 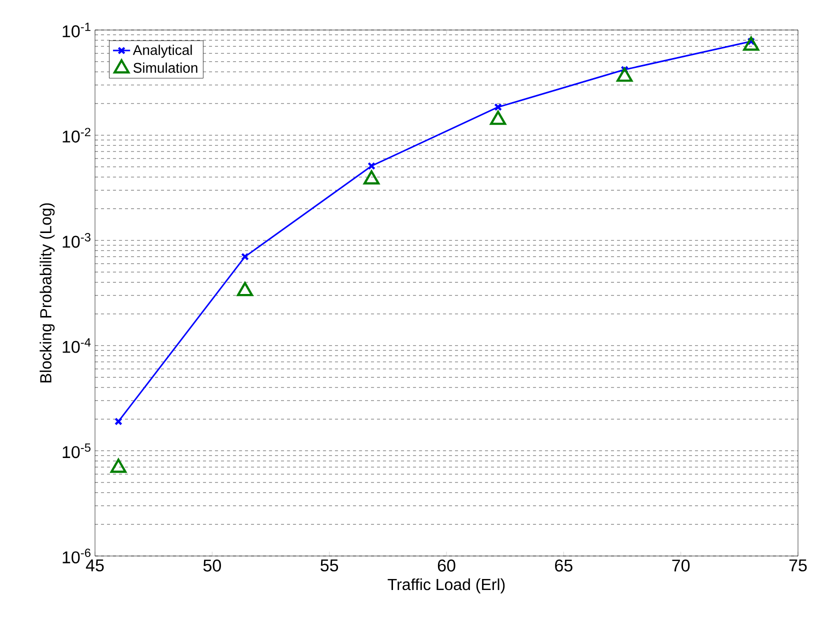 I want to click on legend-label: Simulation, so click(x=165, y=67).